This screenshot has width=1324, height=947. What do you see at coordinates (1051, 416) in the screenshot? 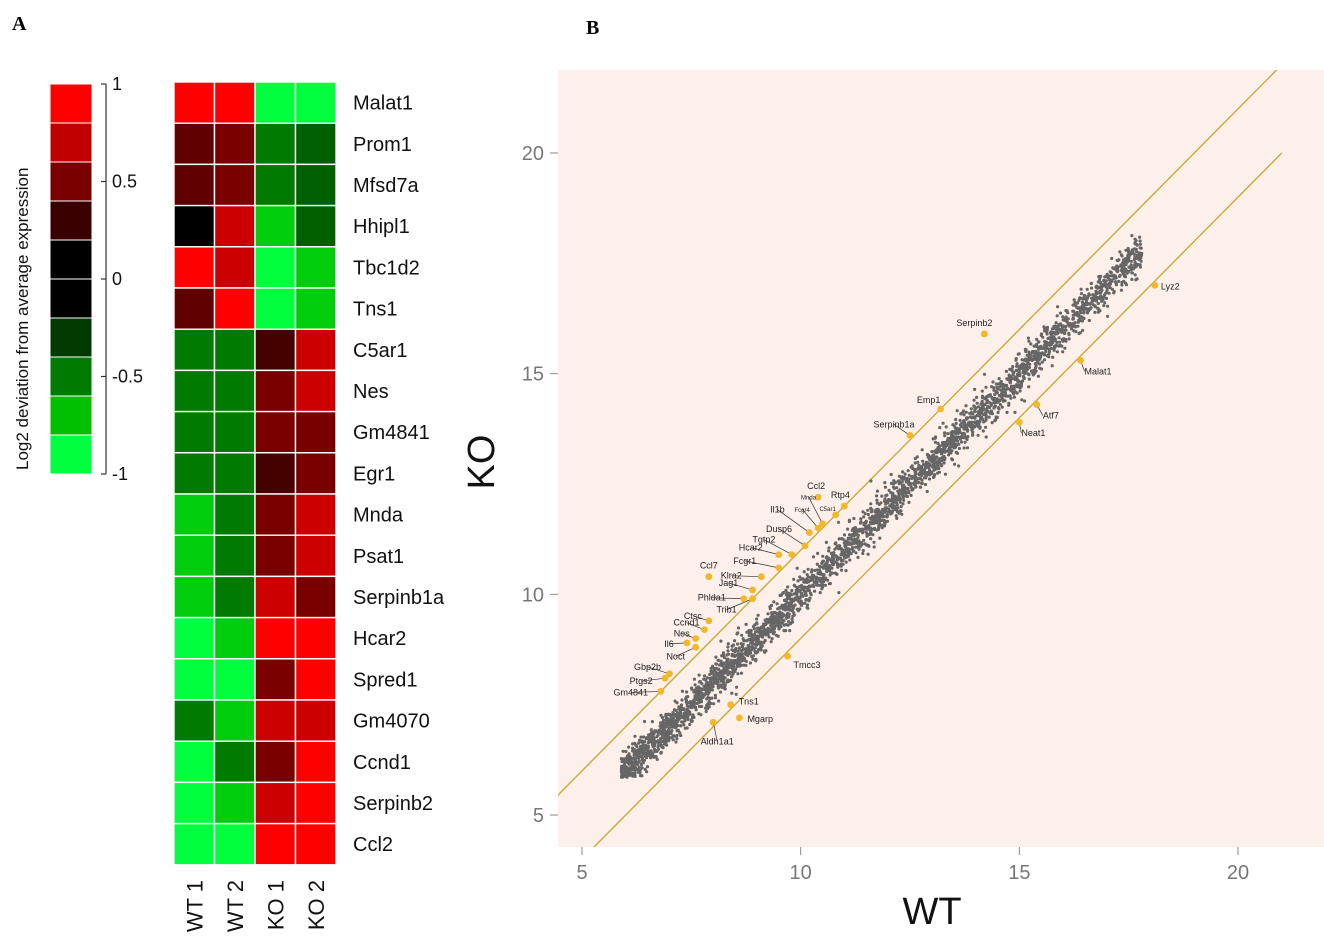
I see `gene-point-label: Atf7` at bounding box center [1051, 416].